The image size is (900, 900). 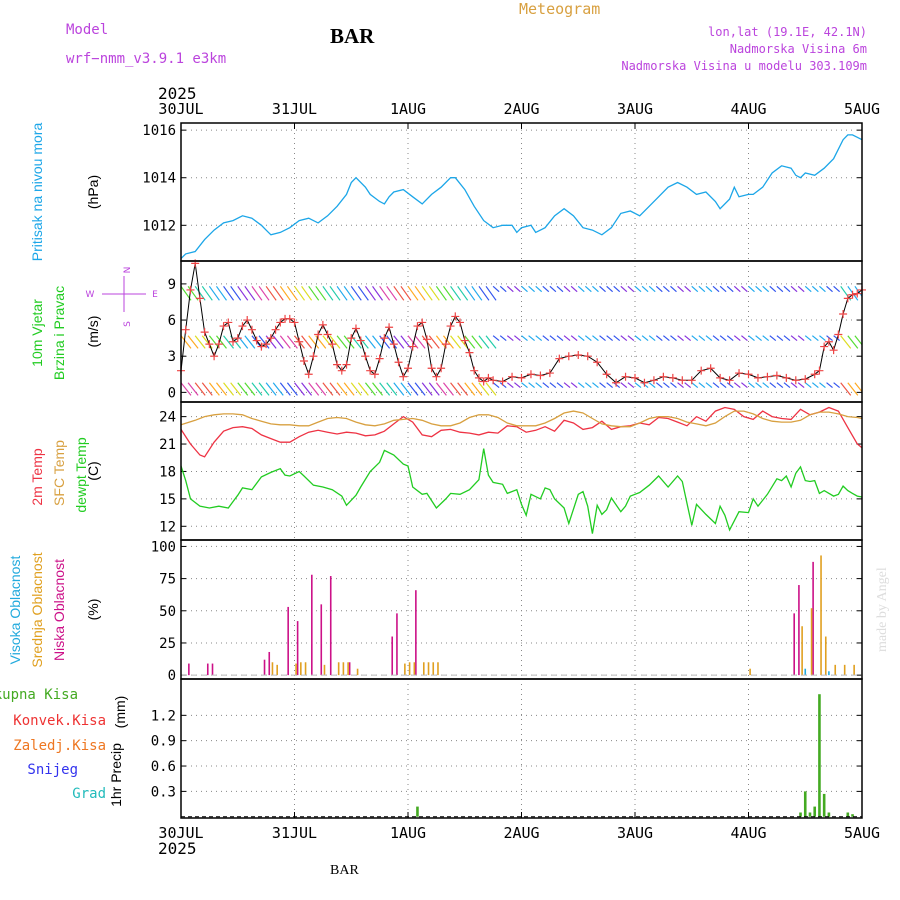 What do you see at coordinates (59, 721) in the screenshot?
I see `precip-legend-konvek-kisa: Konvek.Kisa` at bounding box center [59, 721].